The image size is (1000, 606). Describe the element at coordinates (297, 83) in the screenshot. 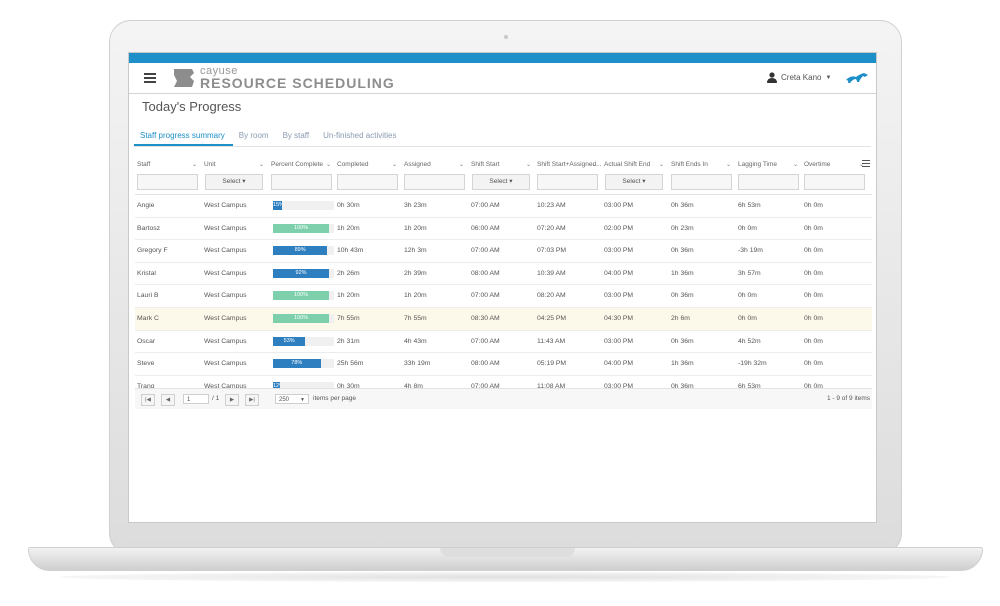

I see `logo-main-text: RESOURCE SCHEDULING` at that location.